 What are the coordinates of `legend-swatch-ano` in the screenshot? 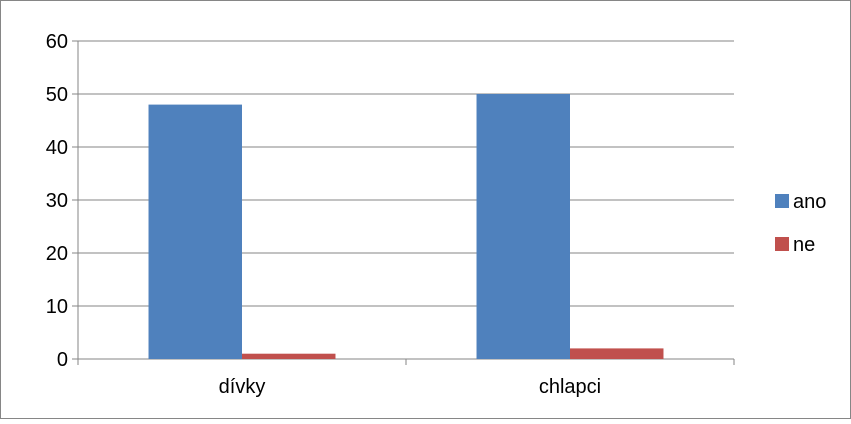 It's located at (782, 201).